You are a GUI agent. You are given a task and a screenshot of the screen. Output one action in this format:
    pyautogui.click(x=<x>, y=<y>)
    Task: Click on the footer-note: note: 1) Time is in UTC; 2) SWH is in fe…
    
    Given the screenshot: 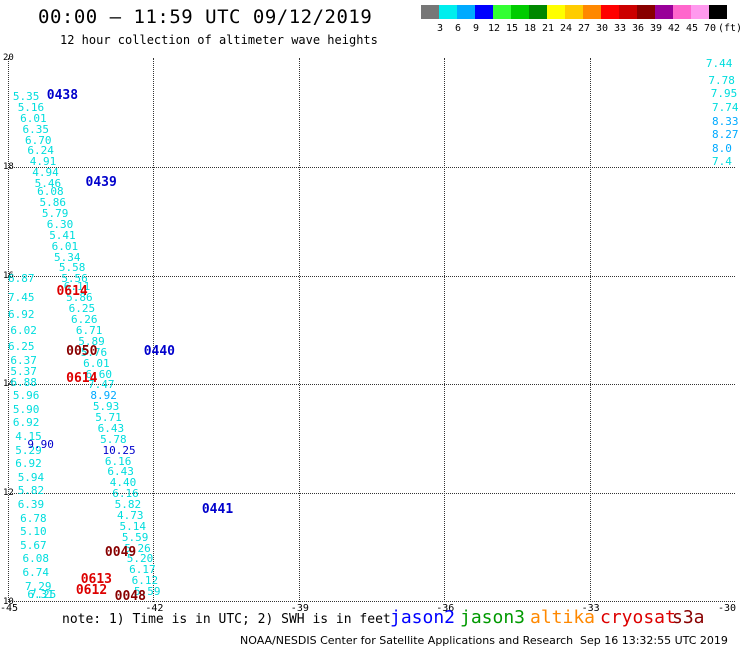 What is the action you would take?
    pyautogui.click(x=226, y=619)
    